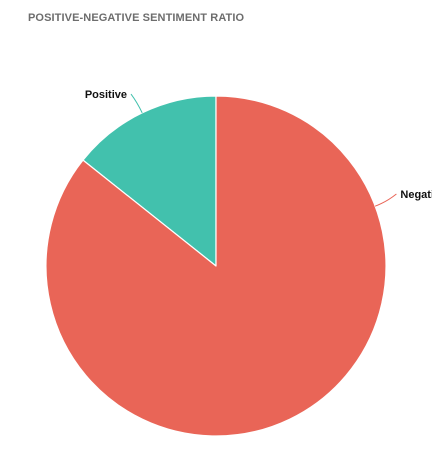  I want to click on pie-label-negative: Negative, so click(416, 195).